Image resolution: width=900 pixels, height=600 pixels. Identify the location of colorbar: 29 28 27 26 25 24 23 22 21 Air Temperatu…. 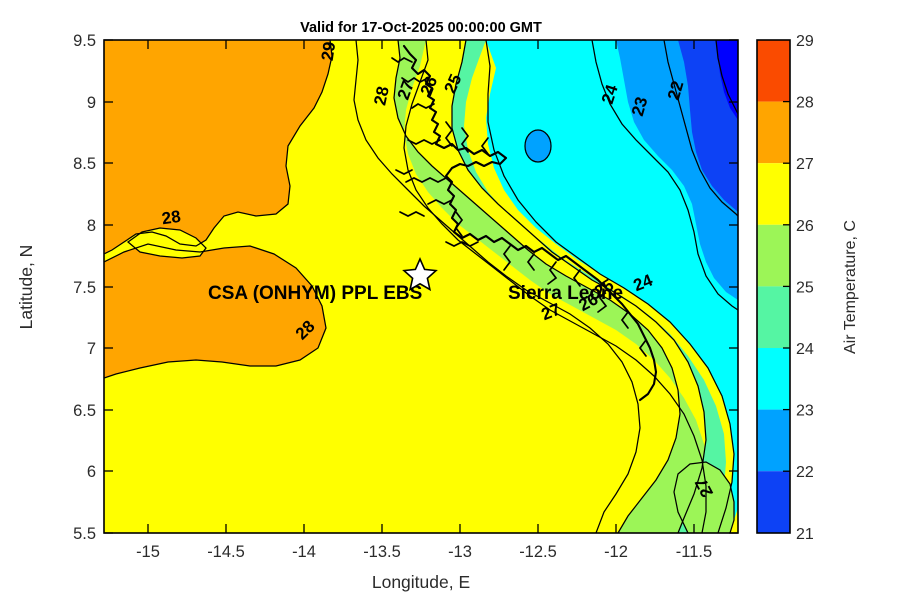
(807, 288).